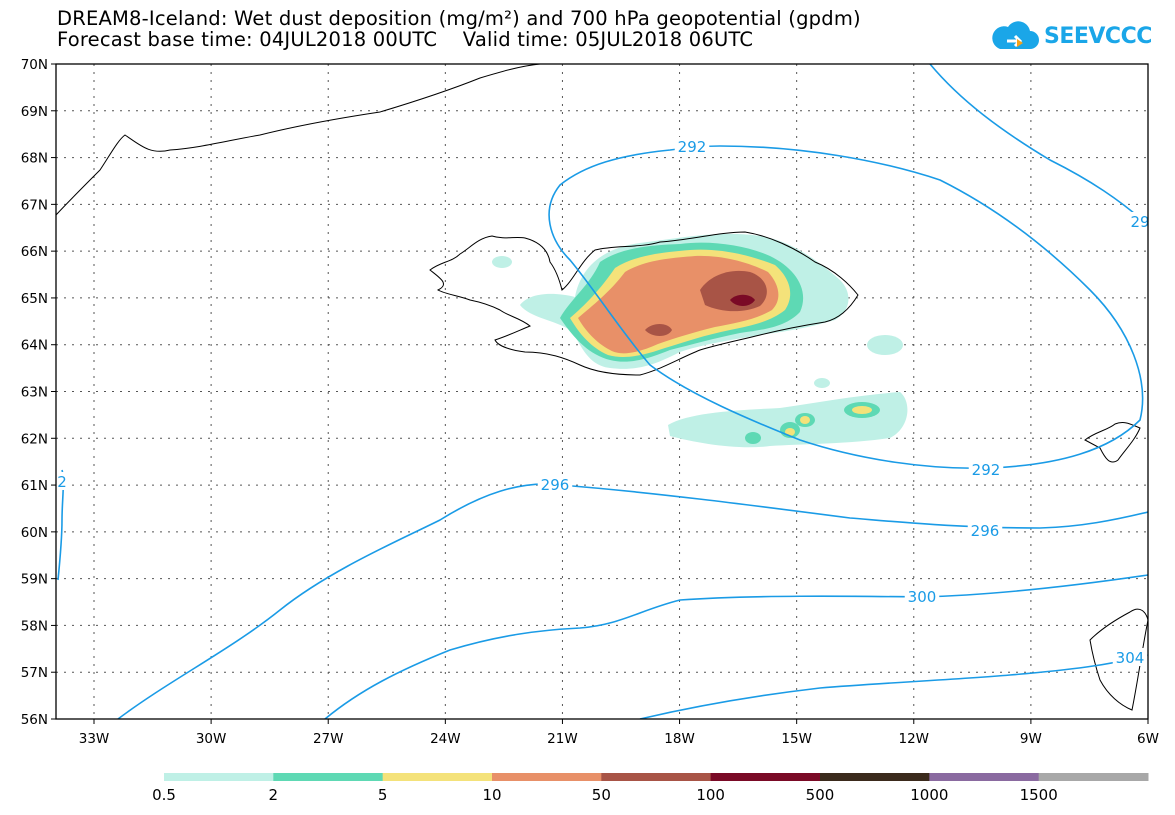 This screenshot has height=815, width=1175. Describe the element at coordinates (1148, 739) in the screenshot. I see `lon-label: 6W` at that location.